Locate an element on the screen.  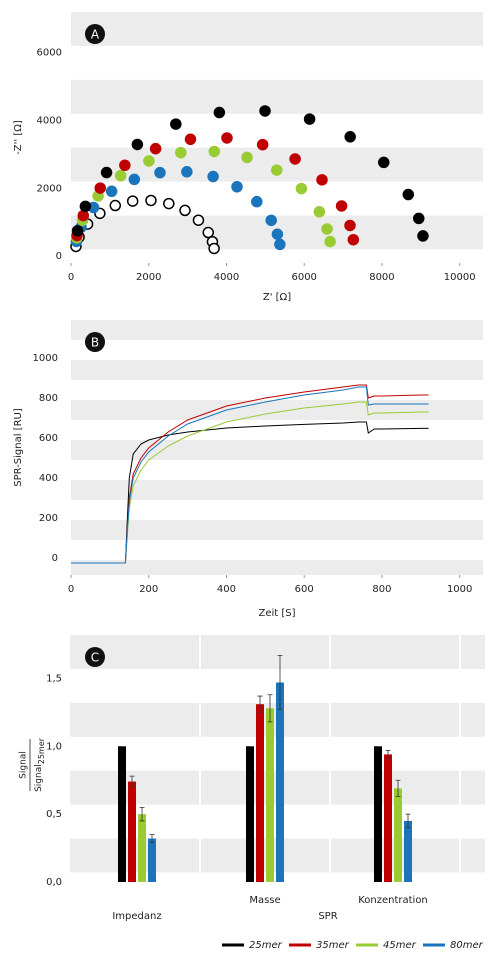
y-label-denominator: Signal25mer is located at coordinates (40, 764).